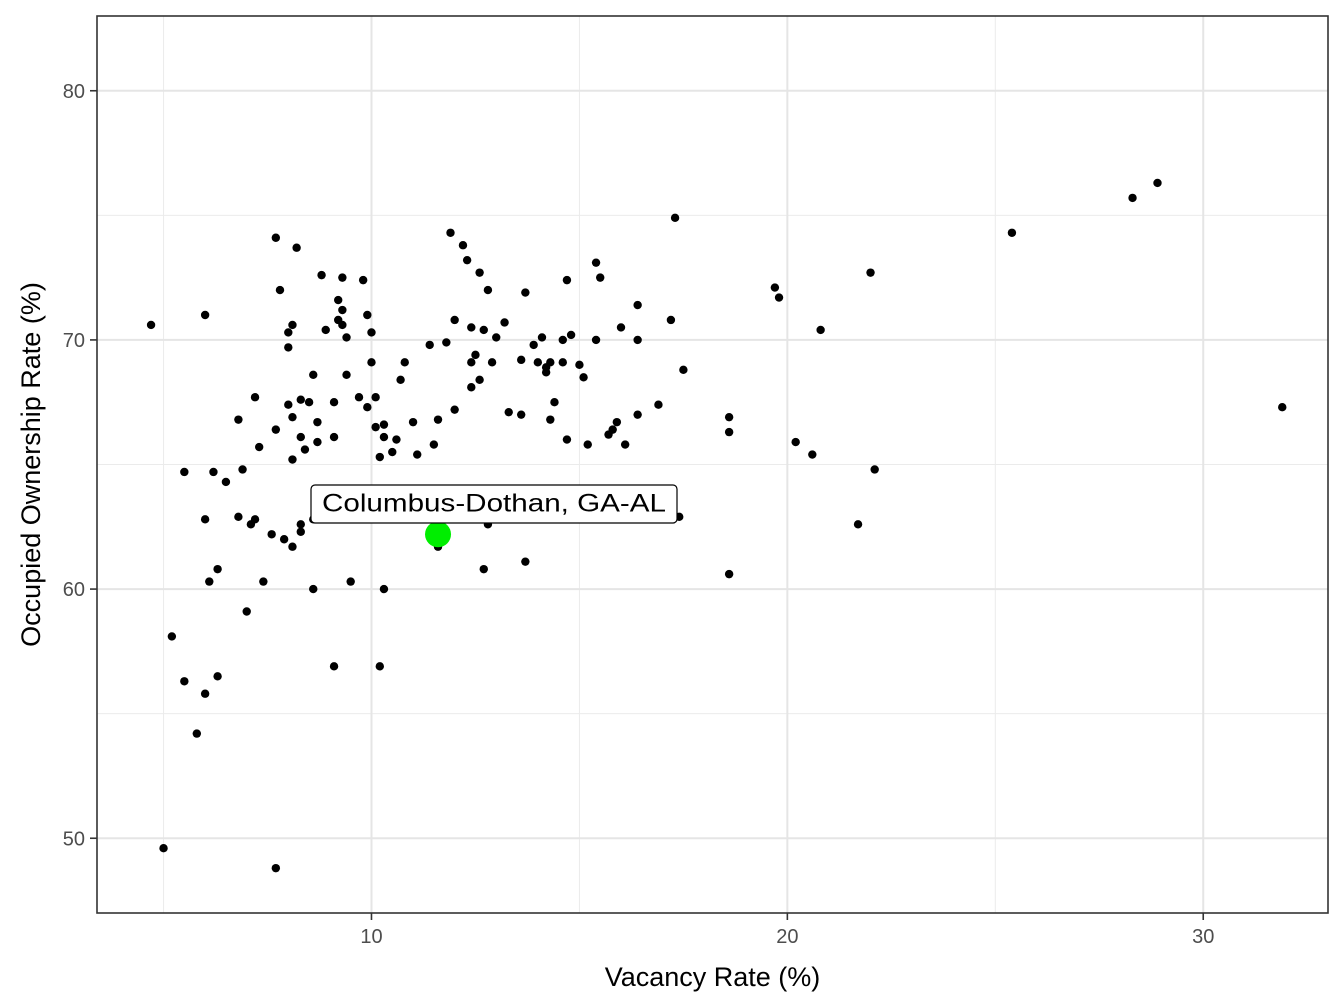  What do you see at coordinates (74, 92) in the screenshot?
I see `y-tick-label: 80` at bounding box center [74, 92].